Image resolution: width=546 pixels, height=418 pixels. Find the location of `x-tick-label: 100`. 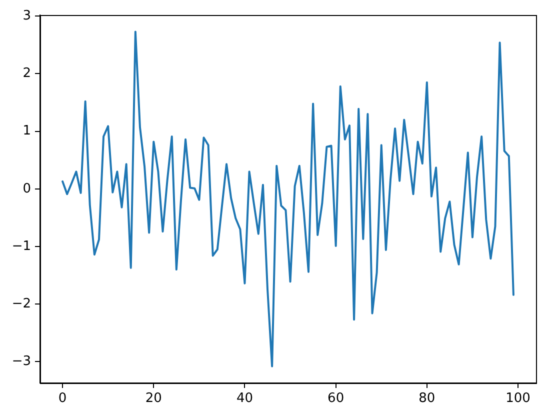

x-tick-label: 100 is located at coordinates (518, 398).